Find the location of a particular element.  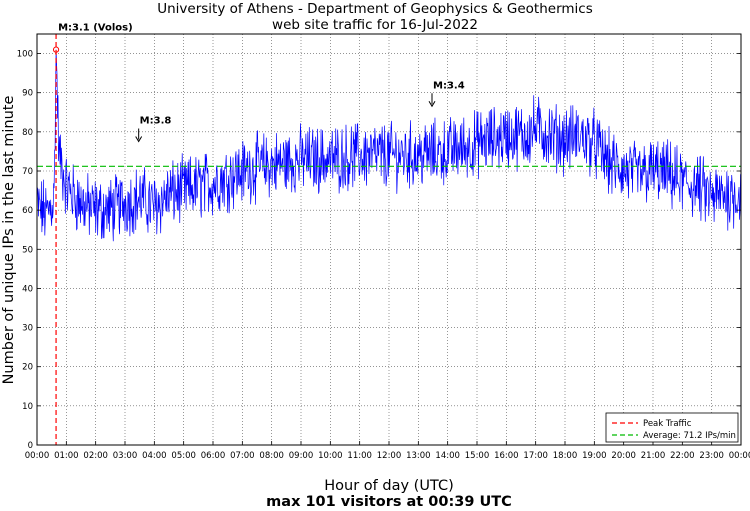

annotation-label: M:3.1 (Volos) is located at coordinates (95, 28).